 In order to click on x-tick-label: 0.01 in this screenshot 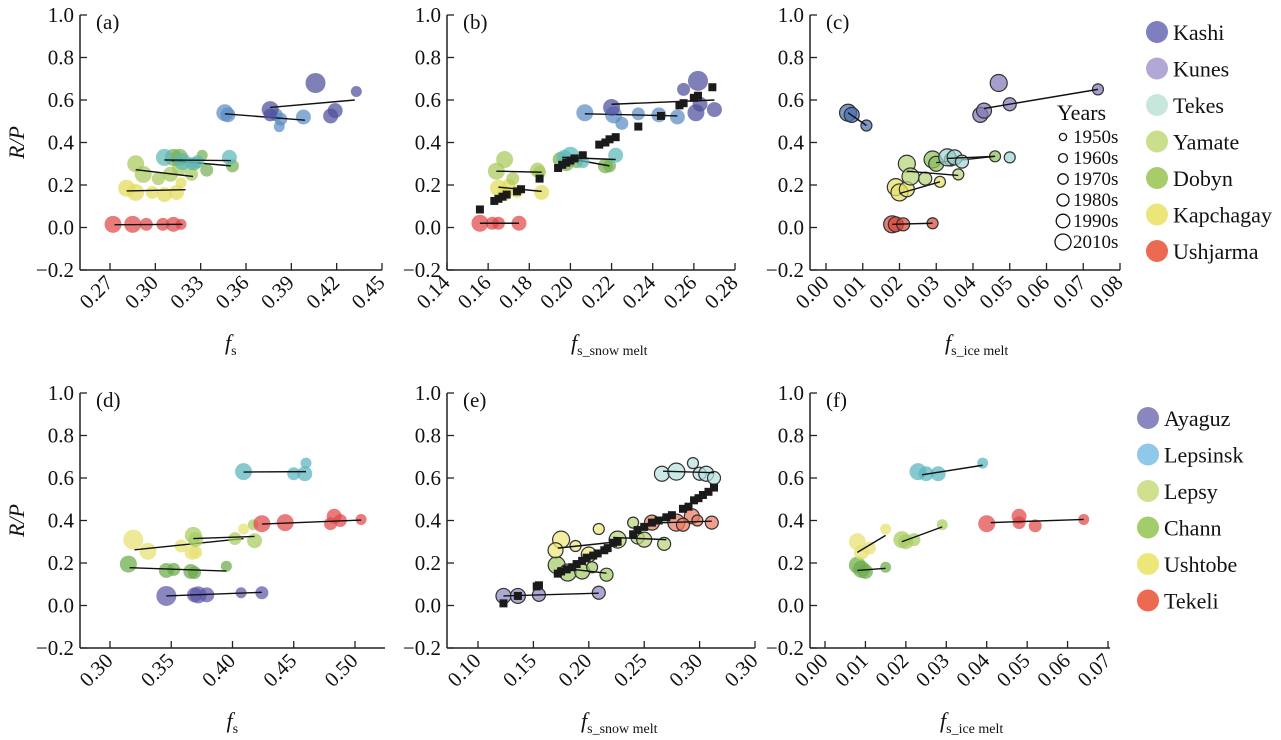, I will do `click(851, 670)`.